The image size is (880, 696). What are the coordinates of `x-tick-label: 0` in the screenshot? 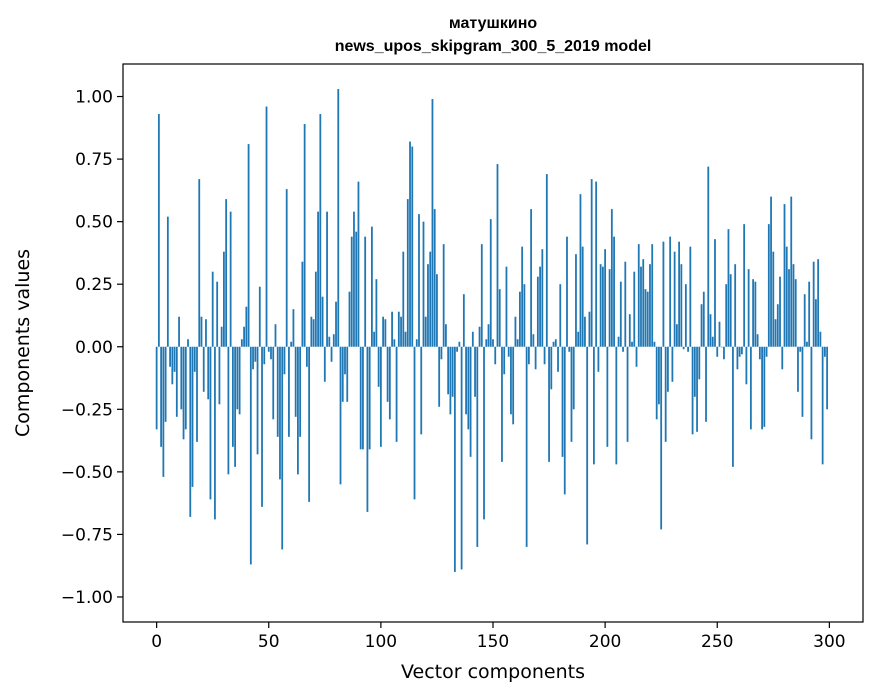 It's located at (156, 642).